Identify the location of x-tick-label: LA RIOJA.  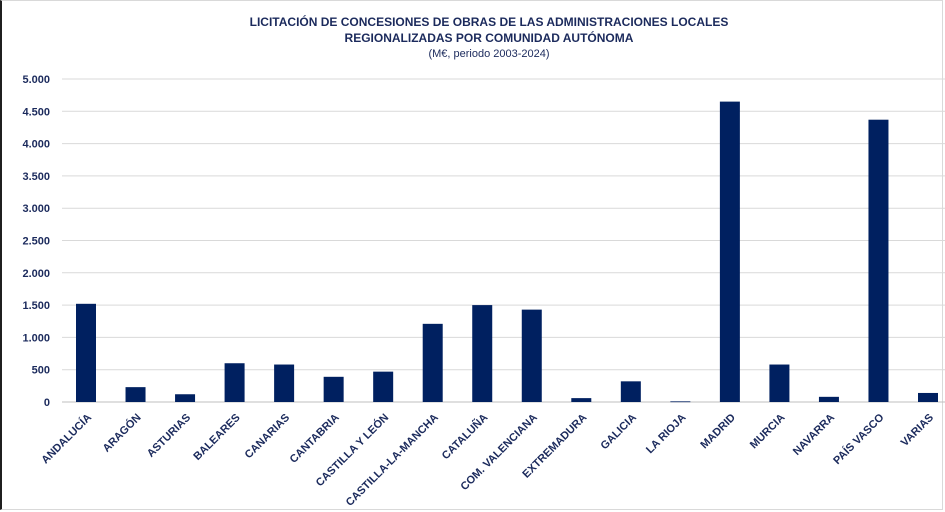
(666, 434).